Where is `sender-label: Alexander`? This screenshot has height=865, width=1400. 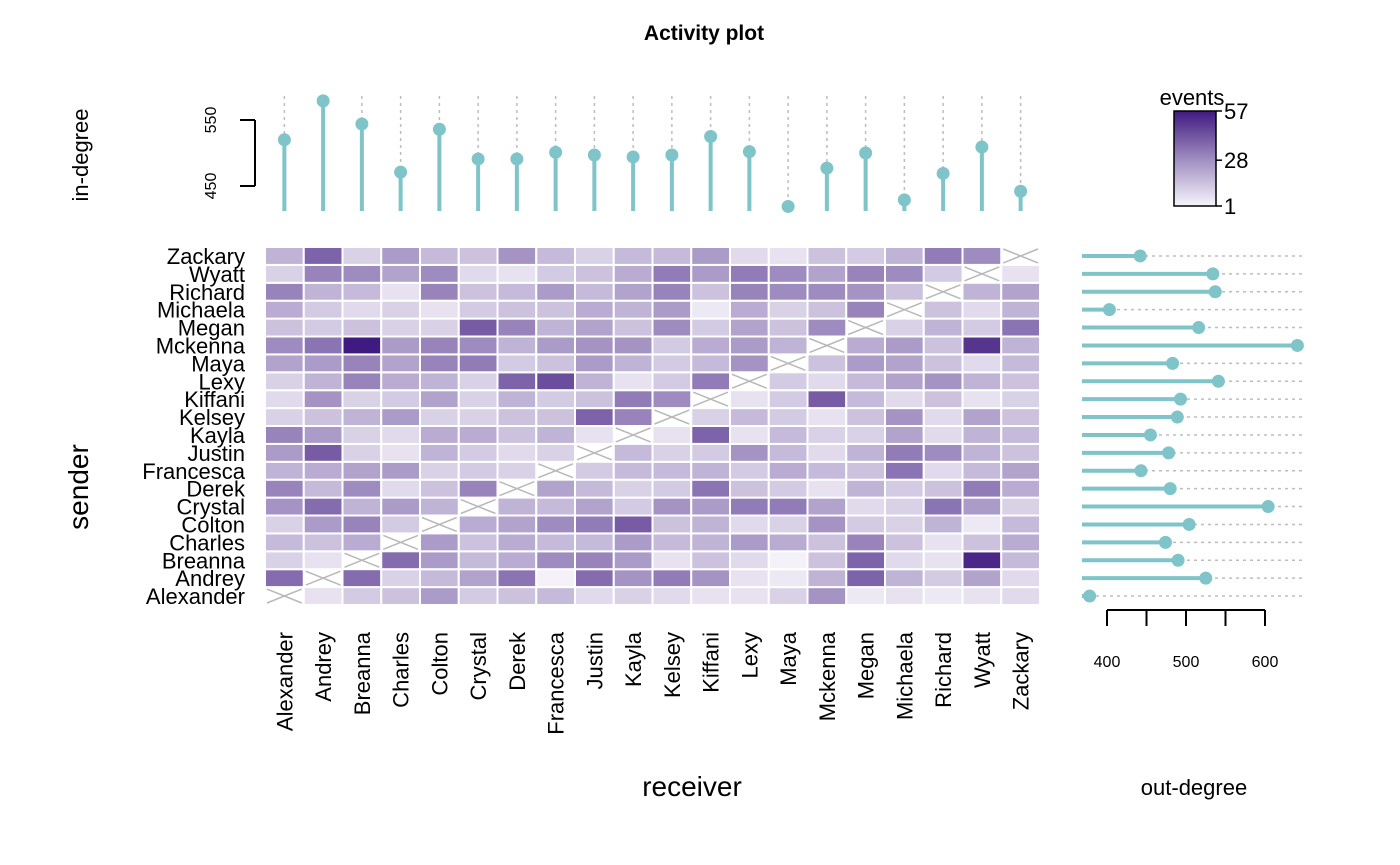
sender-label: Alexander is located at coordinates (195, 596).